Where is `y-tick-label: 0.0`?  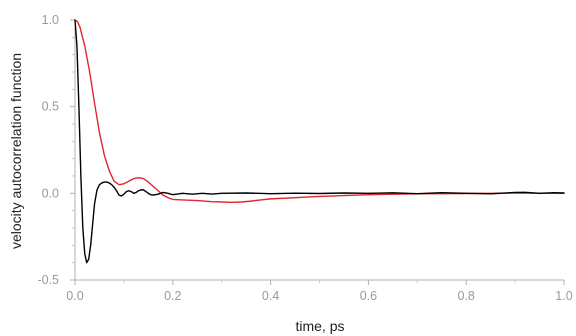
y-tick-label: 0.0 is located at coordinates (50, 193).